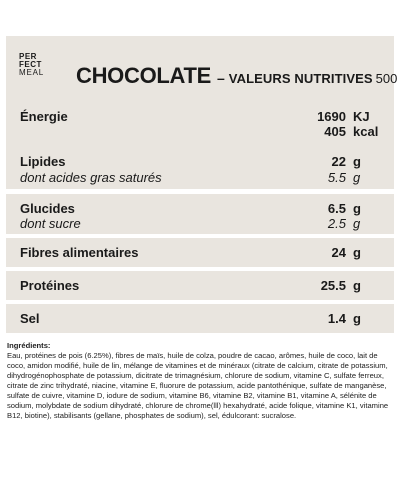 The width and height of the screenshot is (400, 497). What do you see at coordinates (387, 78) in the screenshot?
I see `title-volume: 500 ML` at bounding box center [387, 78].